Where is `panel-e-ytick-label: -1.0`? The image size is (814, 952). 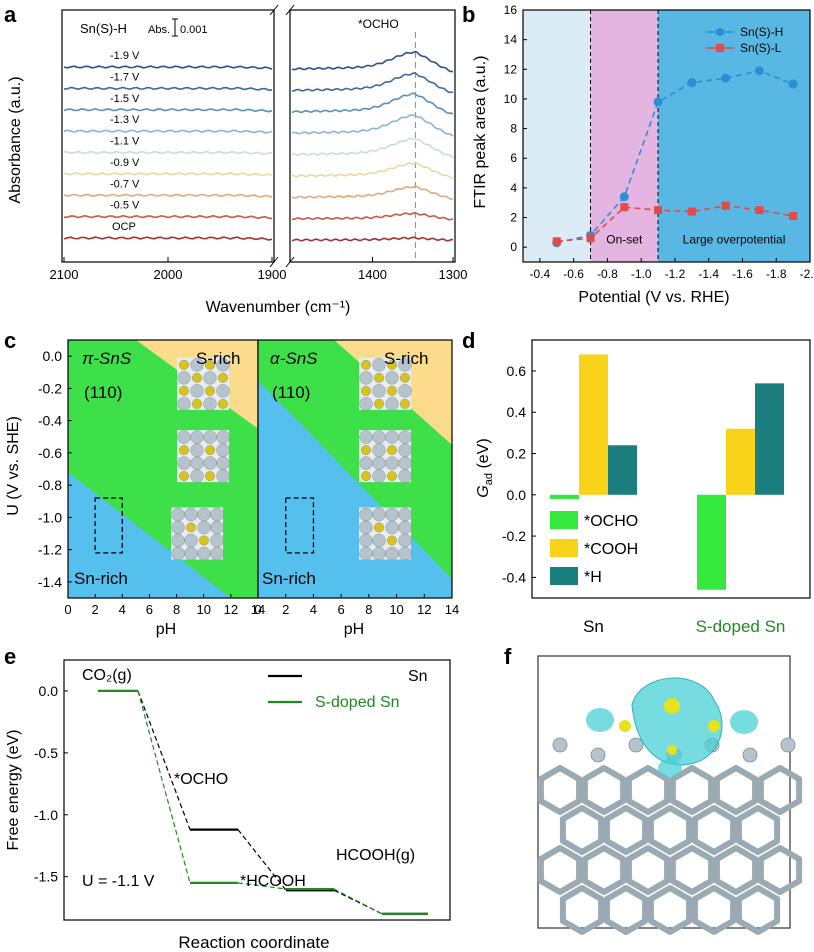
panel-e-ytick-label: -1.0 is located at coordinates (46, 815).